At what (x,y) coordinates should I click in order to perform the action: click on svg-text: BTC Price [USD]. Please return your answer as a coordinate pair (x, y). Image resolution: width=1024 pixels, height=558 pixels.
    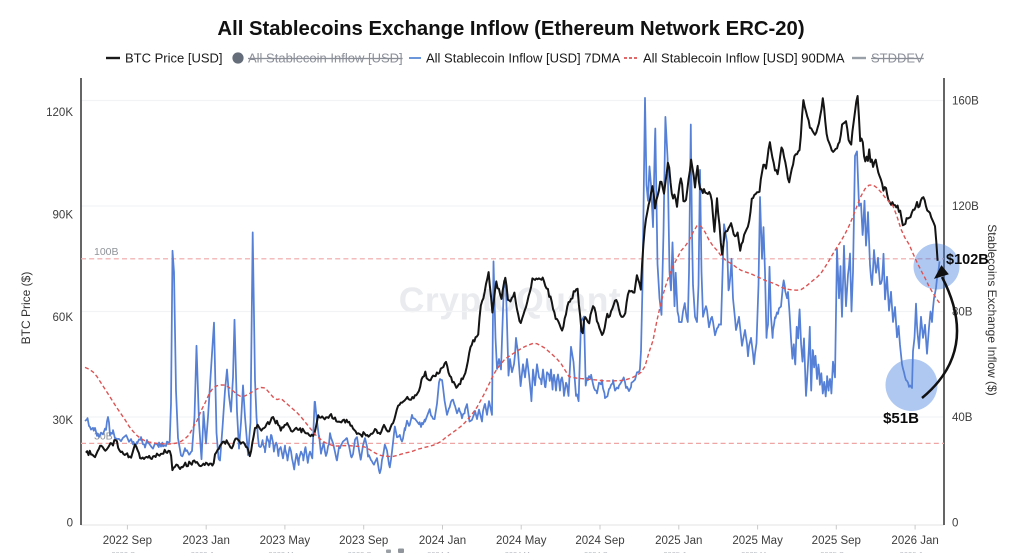
    Looking at the image, I should click on (174, 58).